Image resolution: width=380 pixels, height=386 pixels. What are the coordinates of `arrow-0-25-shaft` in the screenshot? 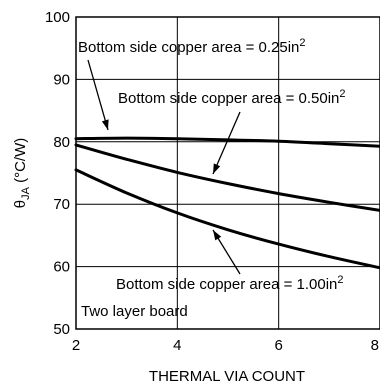 It's located at (98, 95).